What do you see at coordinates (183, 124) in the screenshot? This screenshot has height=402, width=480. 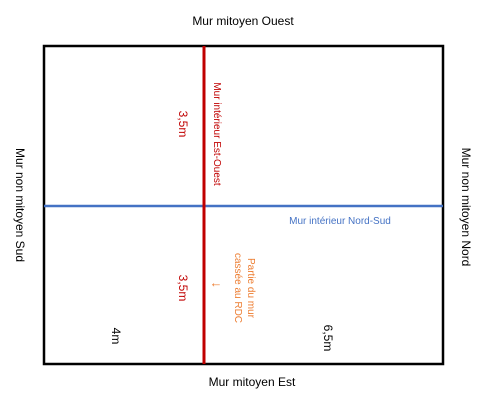 I see `dimension-top-half: 3,5m` at bounding box center [183, 124].